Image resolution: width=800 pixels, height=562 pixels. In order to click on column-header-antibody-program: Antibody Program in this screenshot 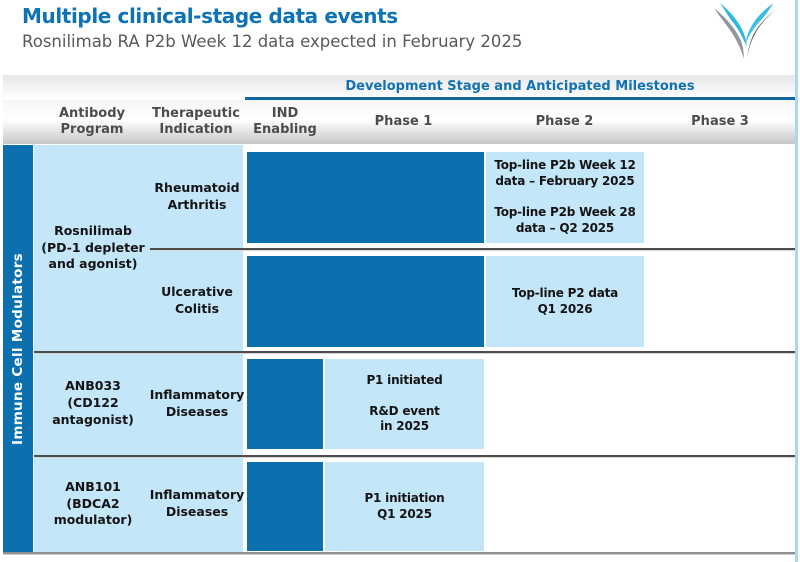, I will do `click(91, 121)`.